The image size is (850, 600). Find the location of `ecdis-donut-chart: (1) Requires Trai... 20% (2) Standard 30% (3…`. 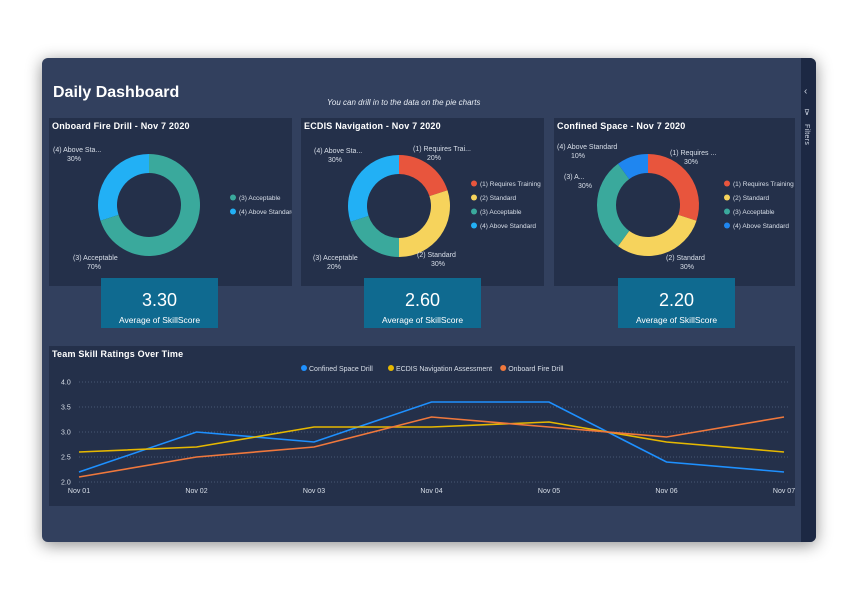

ecdis-donut-chart: (1) Requires Trai... 20% (2) Standard 30% (3… is located at coordinates (422, 202).